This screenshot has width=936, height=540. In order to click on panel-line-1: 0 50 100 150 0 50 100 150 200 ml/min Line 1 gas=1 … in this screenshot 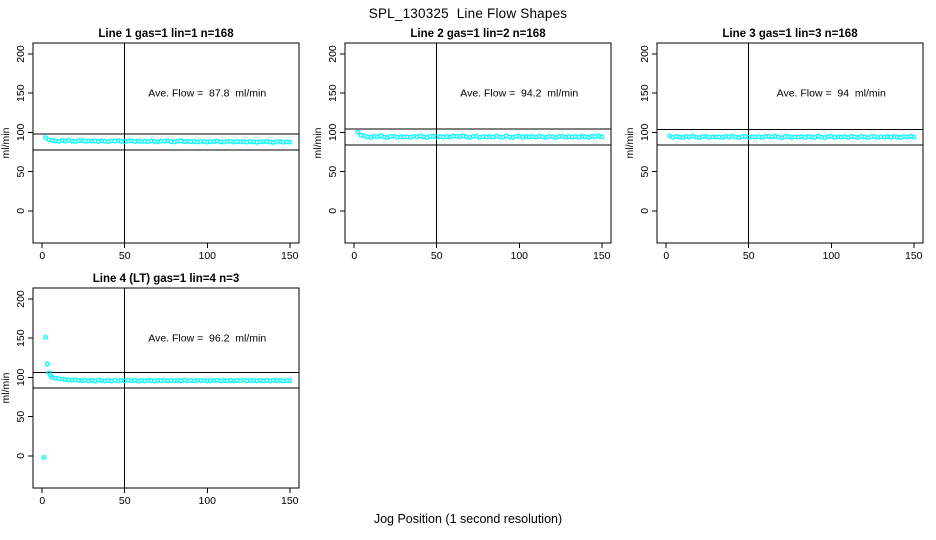, I will do `click(150, 145)`.